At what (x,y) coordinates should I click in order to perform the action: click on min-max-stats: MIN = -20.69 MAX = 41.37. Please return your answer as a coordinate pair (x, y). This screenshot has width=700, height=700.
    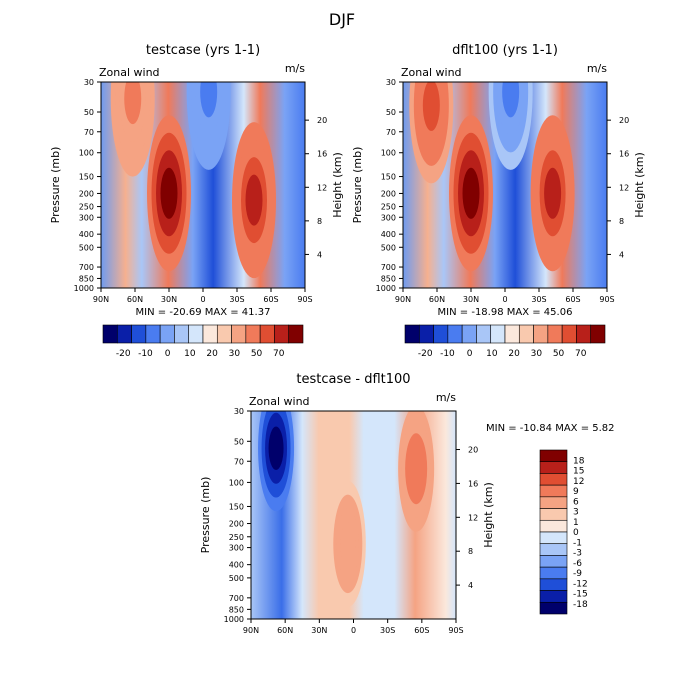
    Looking at the image, I should click on (203, 312).